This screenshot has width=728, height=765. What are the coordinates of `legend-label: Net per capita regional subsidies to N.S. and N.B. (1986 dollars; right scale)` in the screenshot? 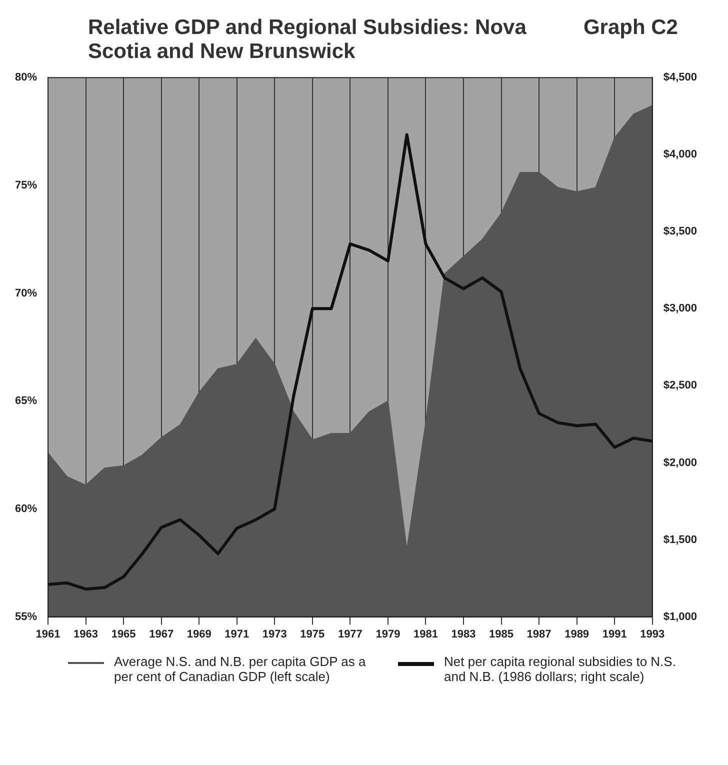 It's located at (560, 669).